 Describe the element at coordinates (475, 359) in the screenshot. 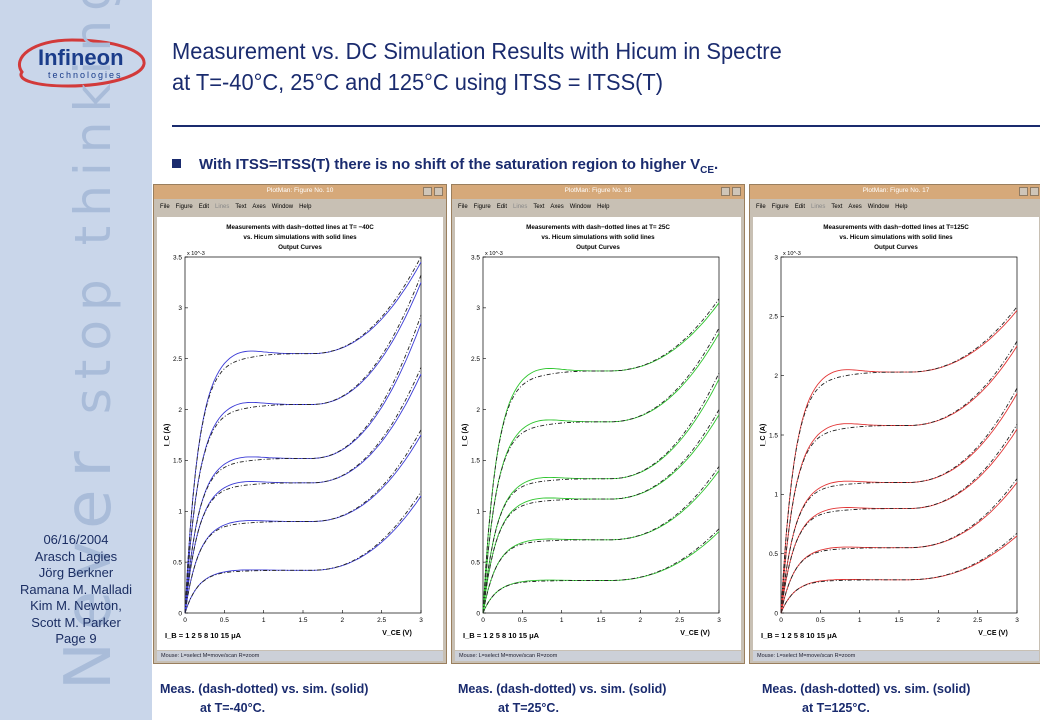

I see `y-tick-label: 2.5` at that location.